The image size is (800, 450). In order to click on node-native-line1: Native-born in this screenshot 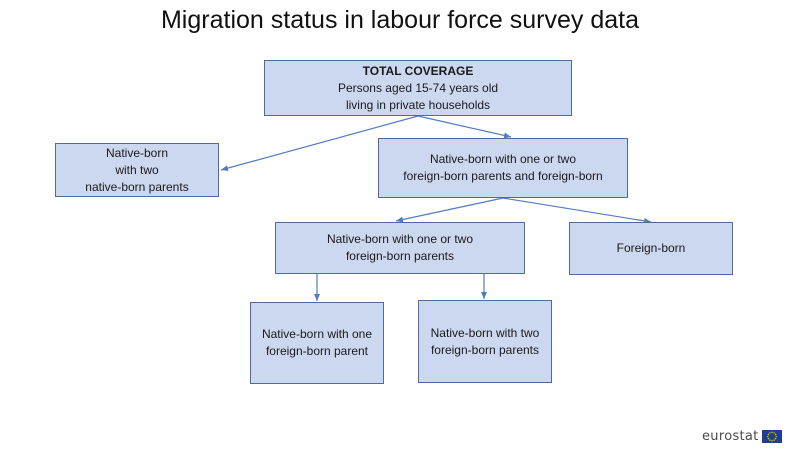, I will do `click(137, 152)`.